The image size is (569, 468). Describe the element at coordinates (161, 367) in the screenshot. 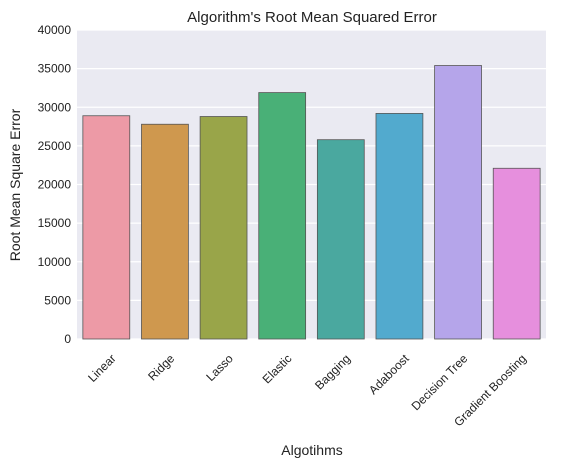

I see `x-tick-label-ridge: Ridge` at that location.